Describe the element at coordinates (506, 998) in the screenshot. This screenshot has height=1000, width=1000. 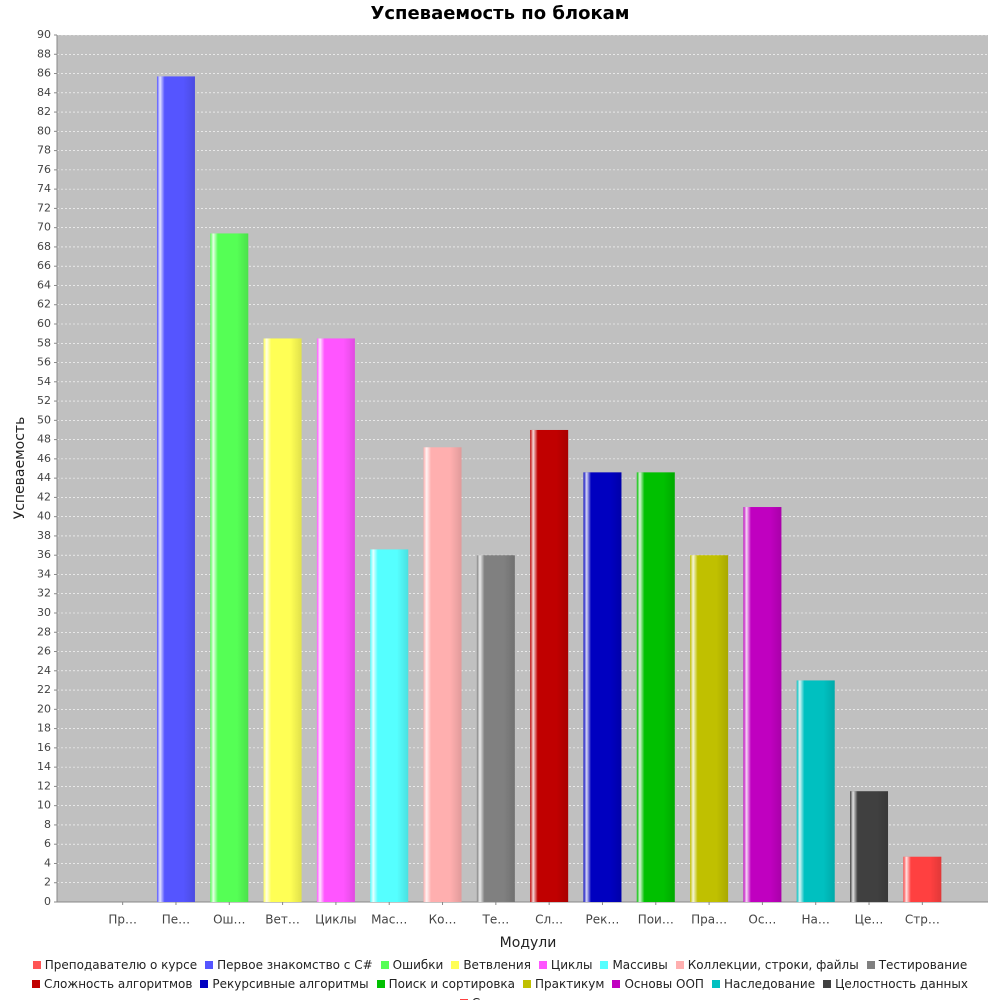
I see `legend-label: Структуры` at that location.